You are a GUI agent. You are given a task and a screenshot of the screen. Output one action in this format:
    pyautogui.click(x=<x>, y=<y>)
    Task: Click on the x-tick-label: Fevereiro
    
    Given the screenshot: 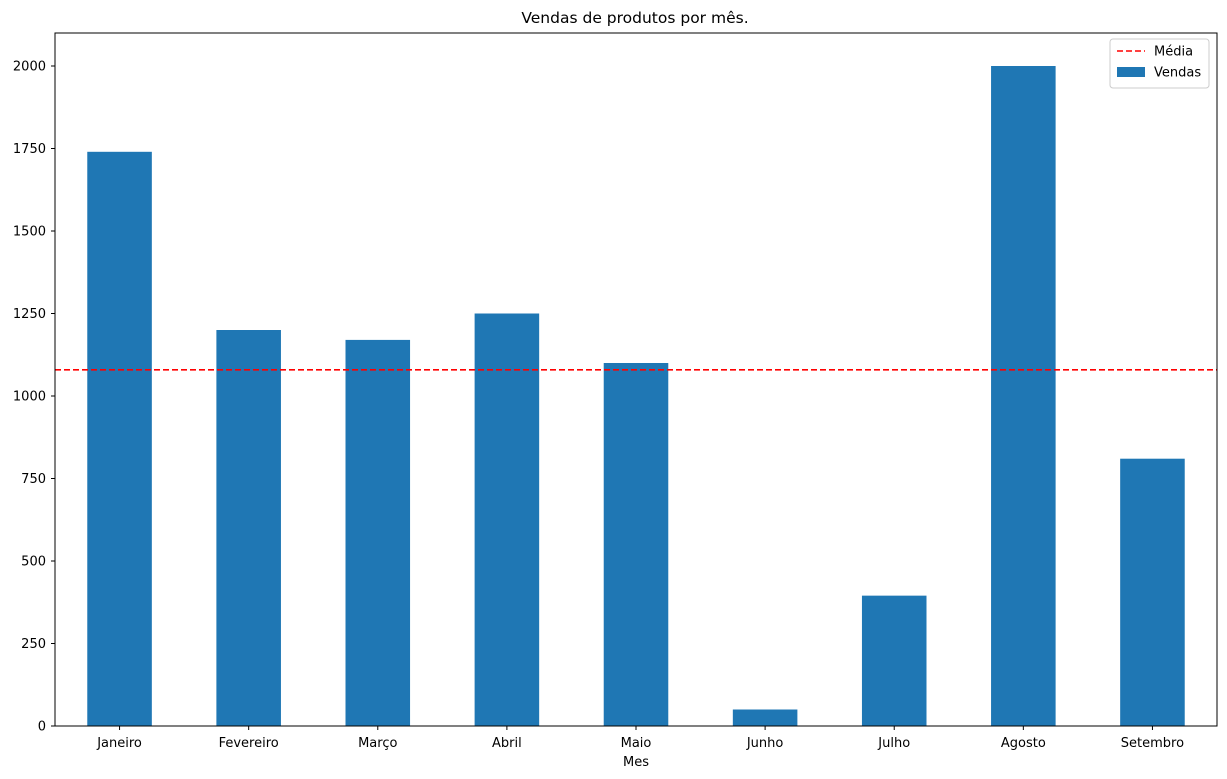 What is the action you would take?
    pyautogui.click(x=249, y=743)
    